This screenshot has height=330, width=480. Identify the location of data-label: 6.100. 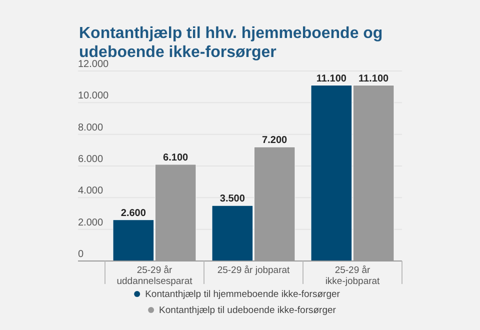
(176, 158).